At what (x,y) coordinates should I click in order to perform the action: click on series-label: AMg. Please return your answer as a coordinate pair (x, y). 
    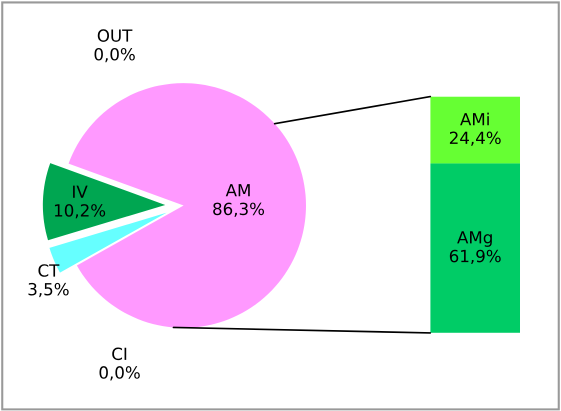
    Looking at the image, I should click on (474, 239).